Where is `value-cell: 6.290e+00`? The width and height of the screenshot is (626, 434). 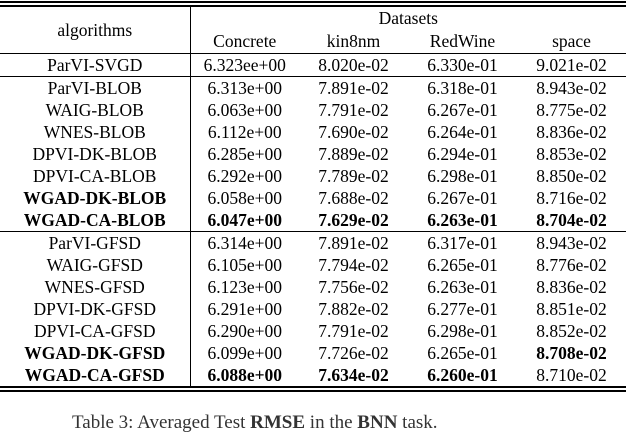 value-cell: 6.290e+00 is located at coordinates (244, 331).